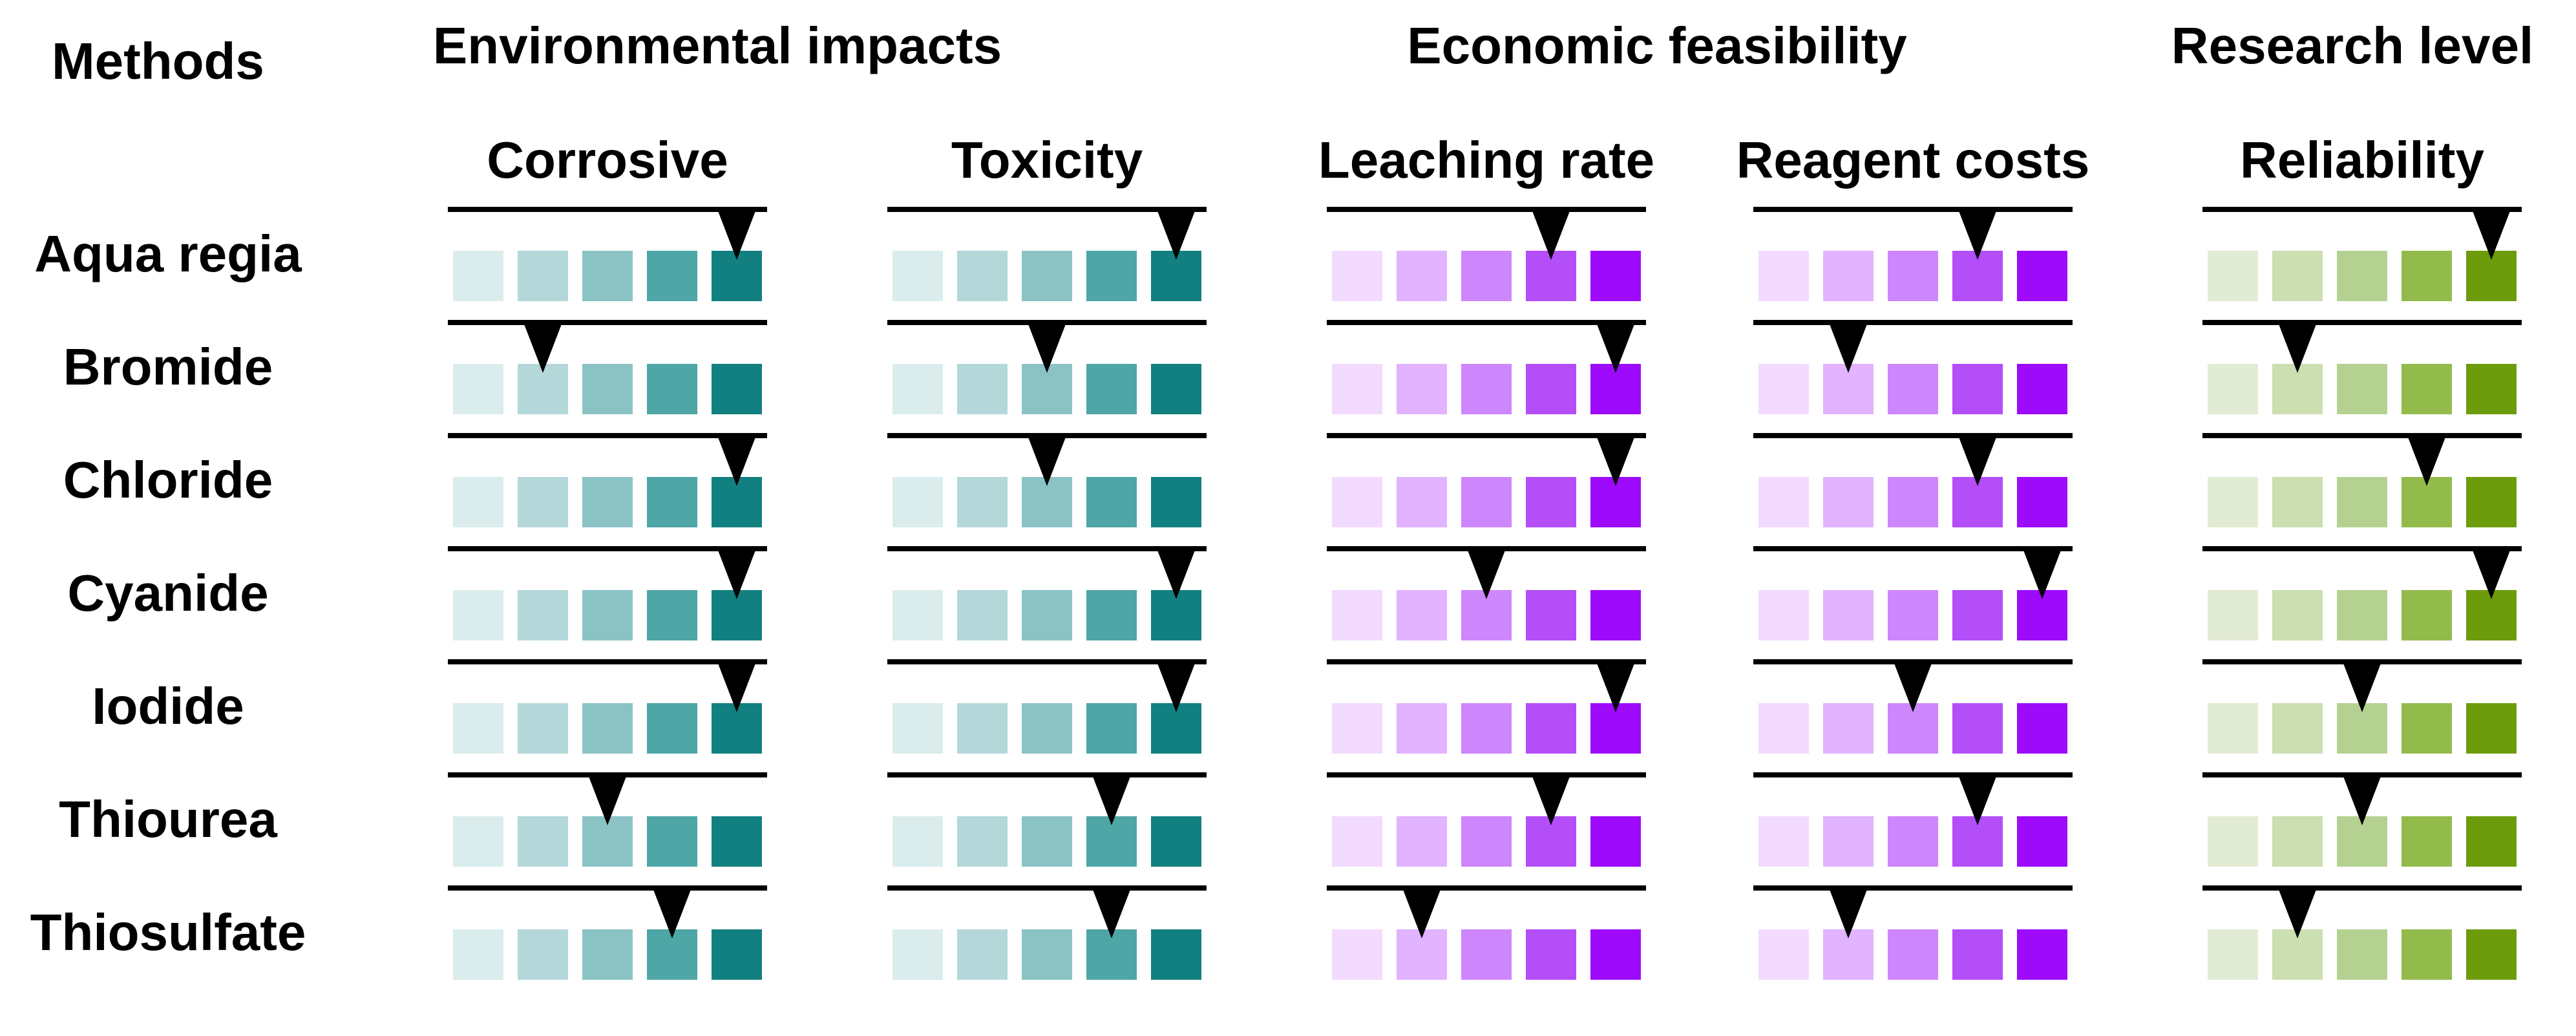 This screenshot has height=1036, width=2576. Describe the element at coordinates (158, 61) in the screenshot. I see `methods-column-header: Methods` at that location.